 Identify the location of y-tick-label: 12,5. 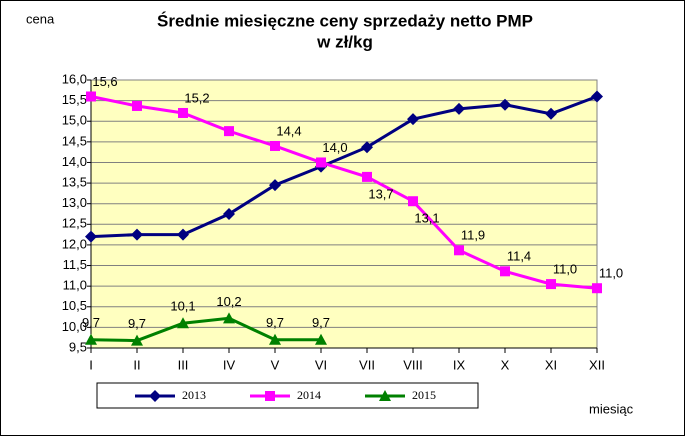
(74, 223).